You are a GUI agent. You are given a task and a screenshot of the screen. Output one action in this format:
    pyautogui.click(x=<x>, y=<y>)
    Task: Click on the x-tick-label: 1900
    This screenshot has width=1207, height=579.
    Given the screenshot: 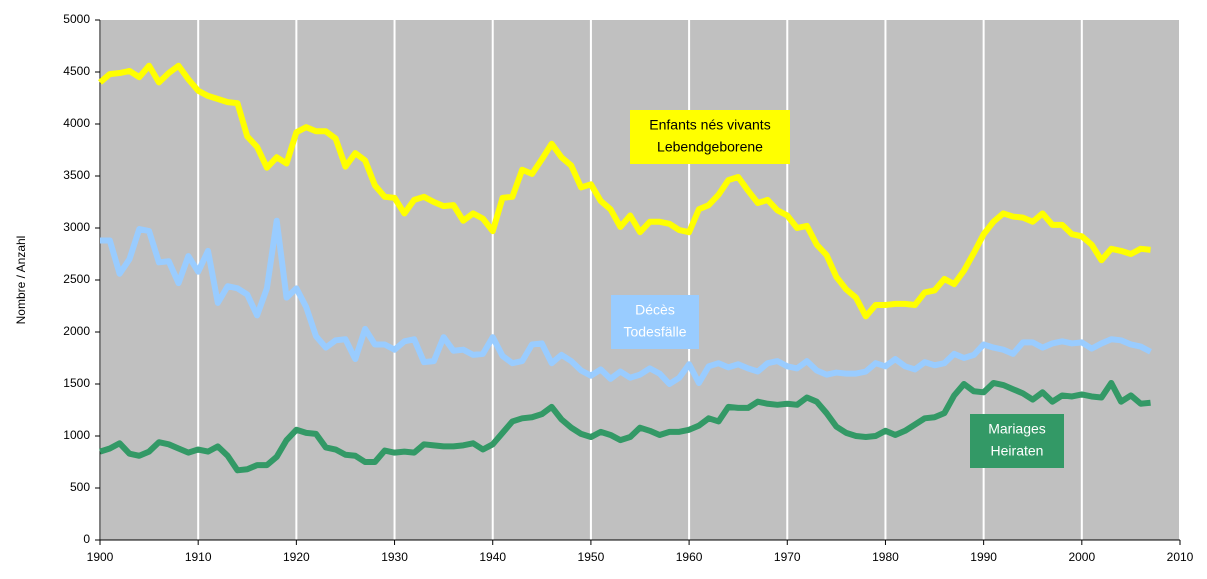 What is the action you would take?
    pyautogui.click(x=100, y=557)
    